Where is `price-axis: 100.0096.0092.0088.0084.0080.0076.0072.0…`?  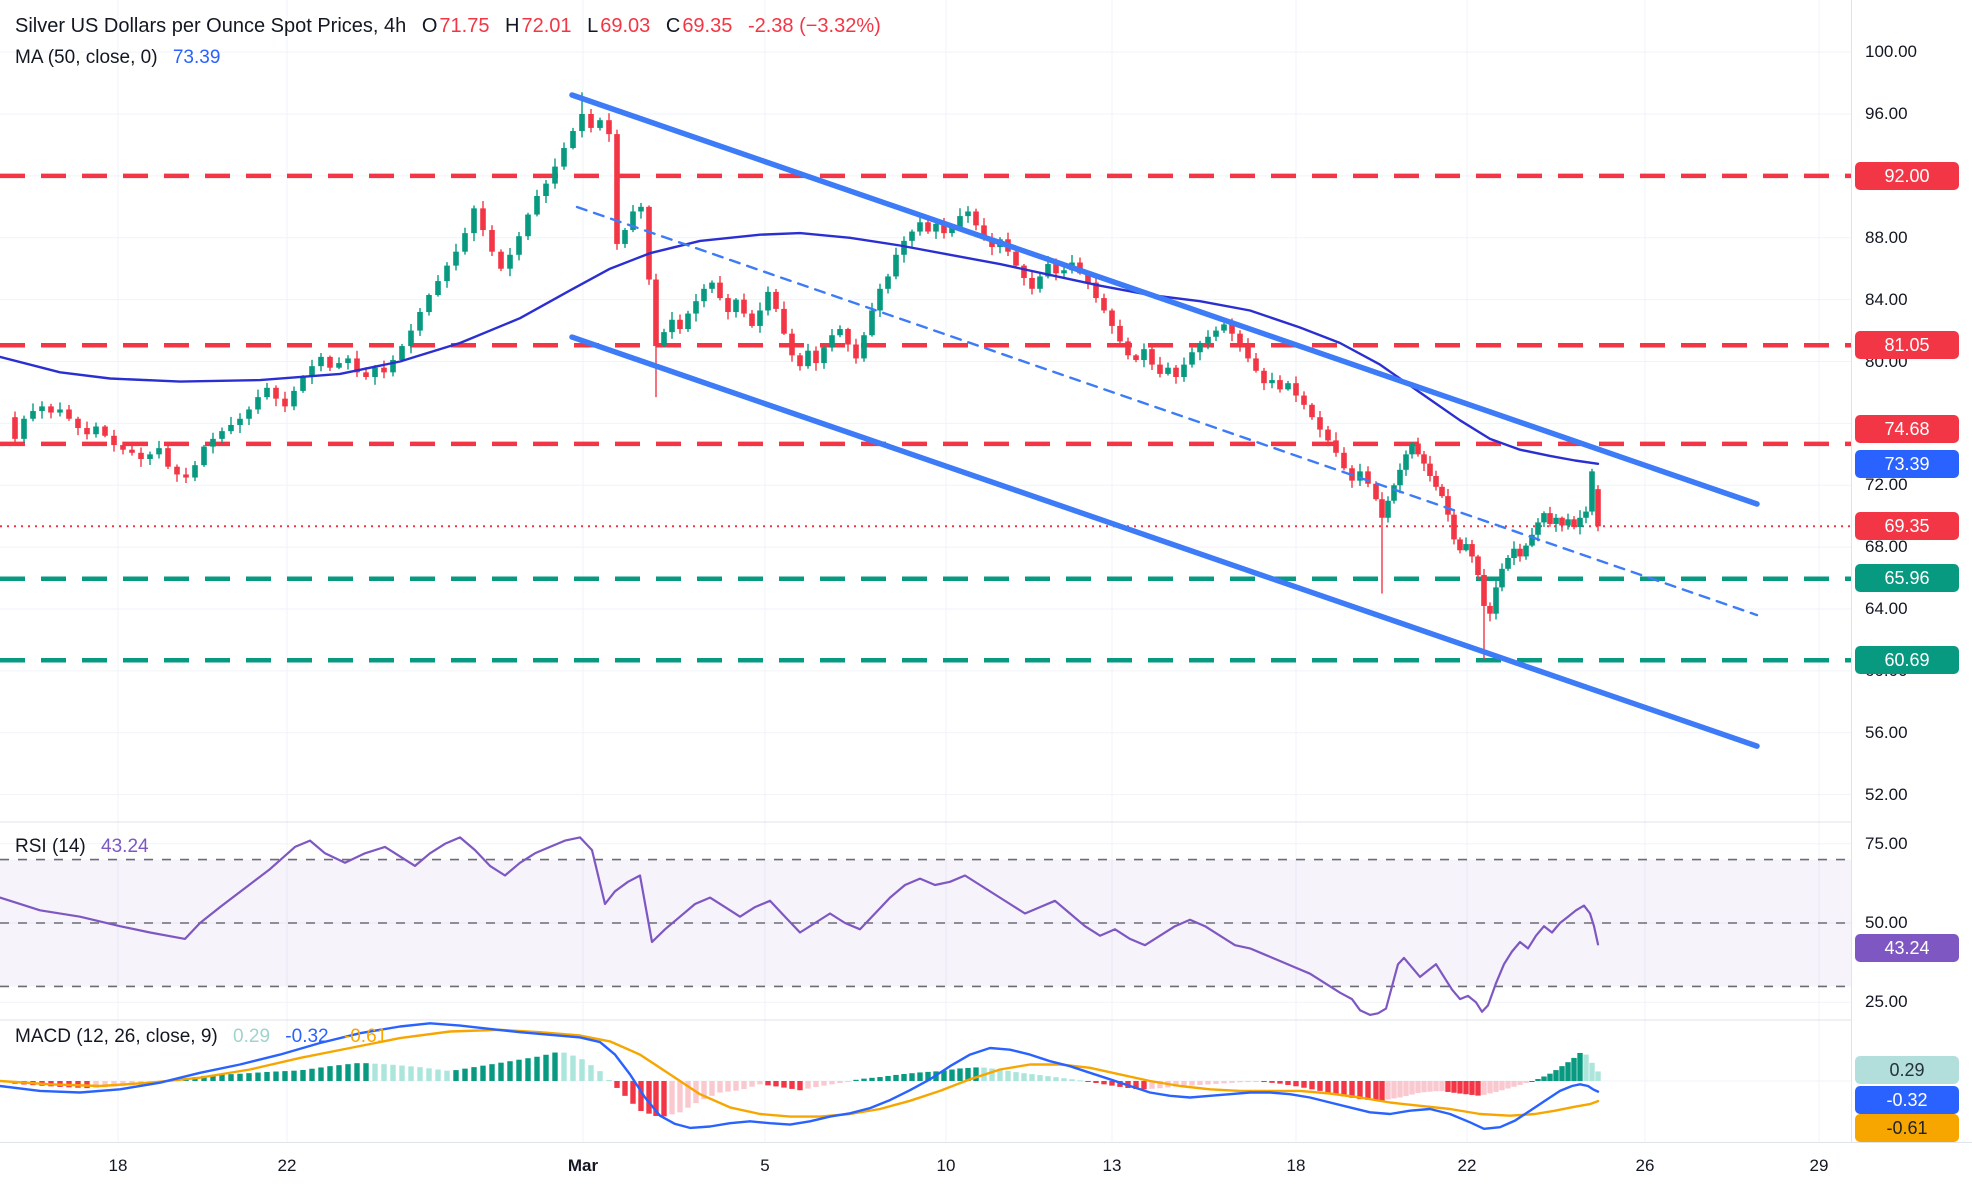
price-axis: 100.0096.0092.0088.0084.0080.0076.0072.0… is located at coordinates (1911, 571).